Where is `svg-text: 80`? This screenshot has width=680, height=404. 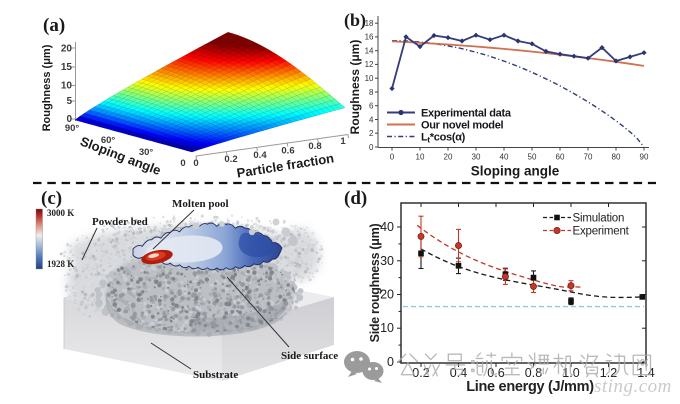
svg-text: 80 is located at coordinates (616, 157).